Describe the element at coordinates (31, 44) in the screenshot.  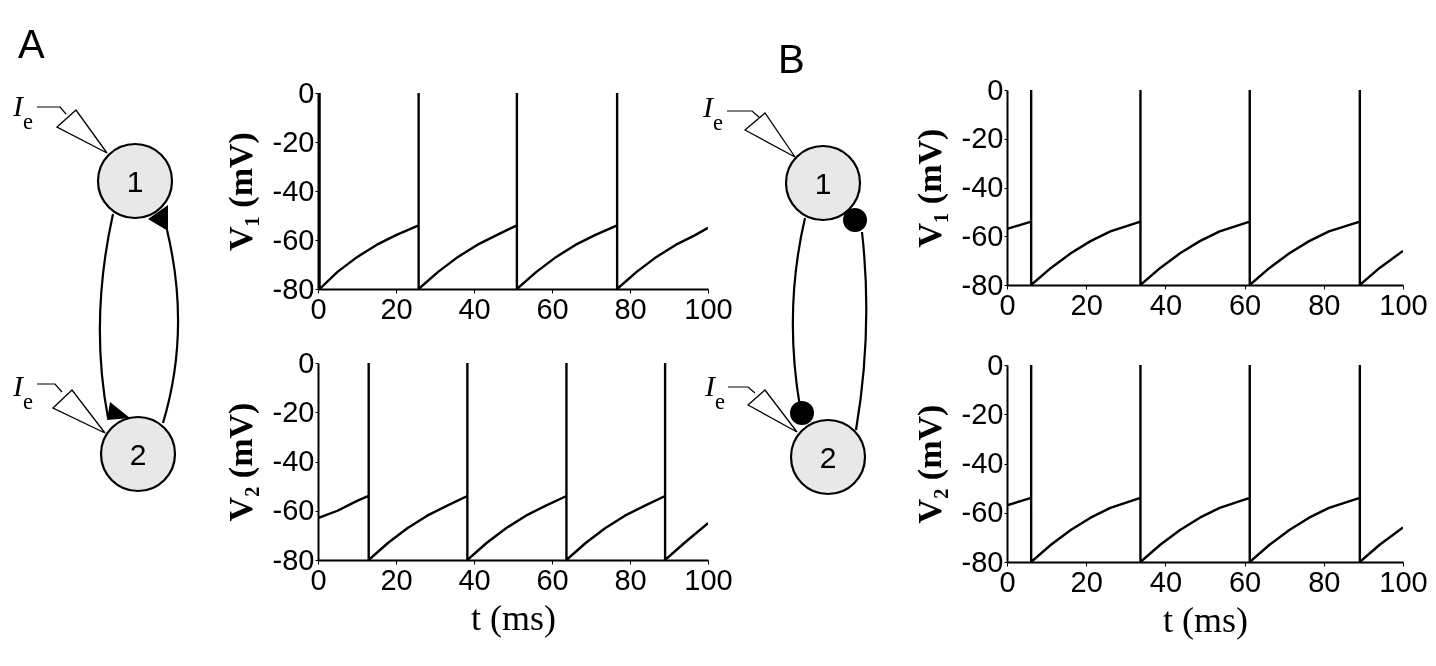
I see `chart-title: A` at that location.